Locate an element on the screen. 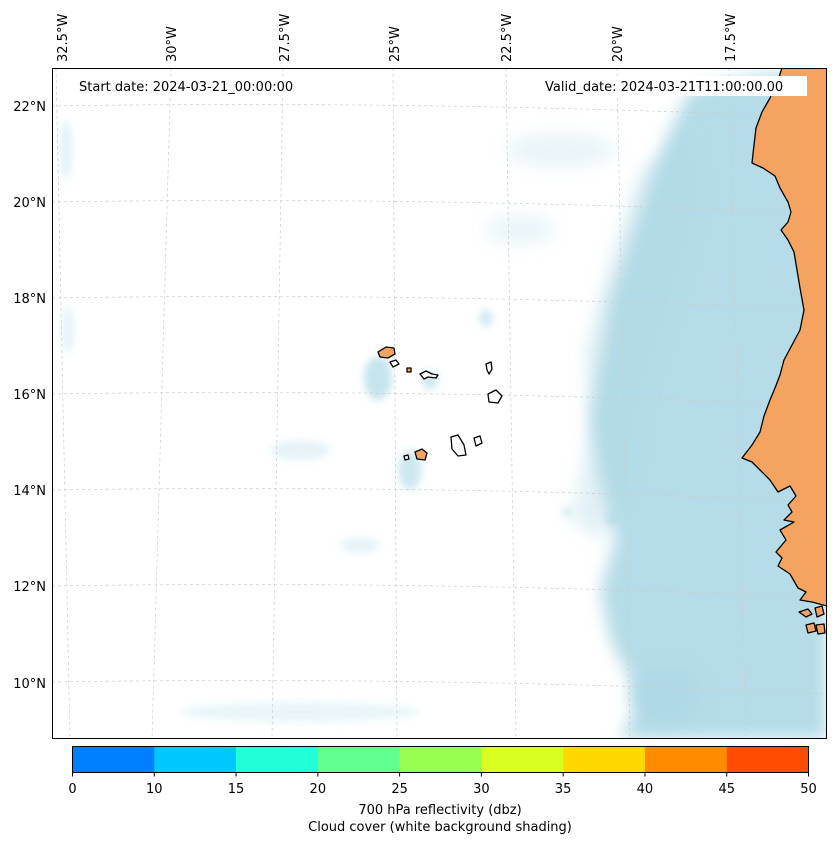 Image resolution: width=837 pixels, height=843 pixels. african-coast-landmass is located at coordinates (784, 337).